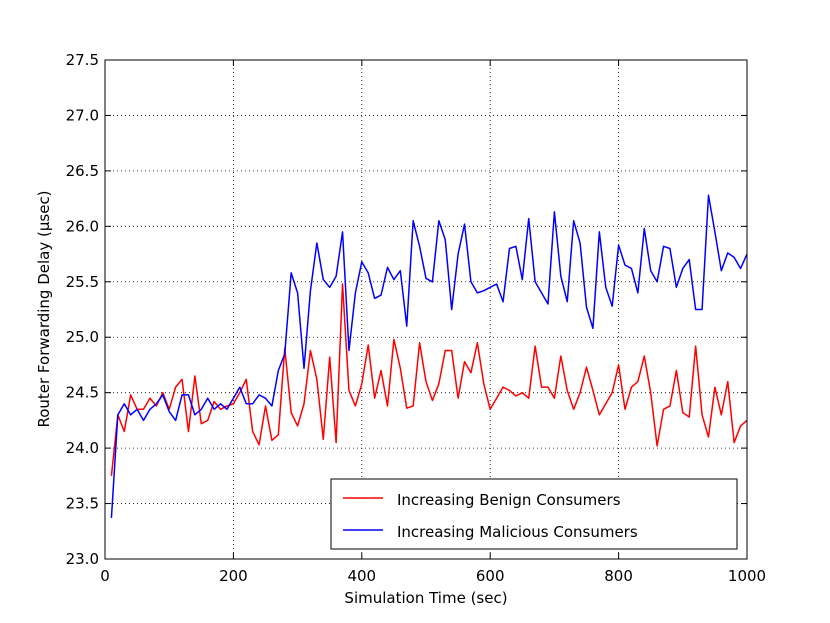 The height and width of the screenshot is (623, 830). Describe the element at coordinates (82, 226) in the screenshot. I see `y-tick-label: 26.0` at that location.